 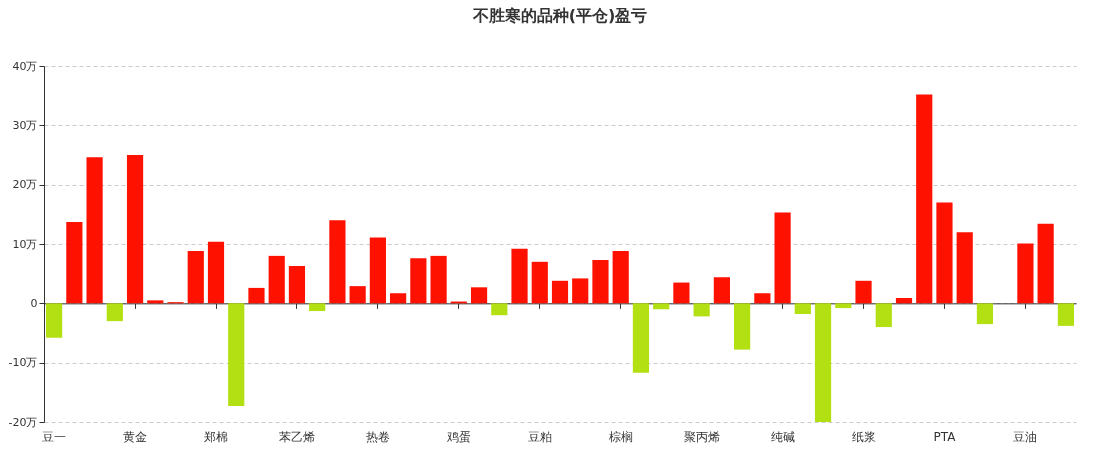 I want to click on x-tick-label: 棕榈, so click(x=620, y=436).